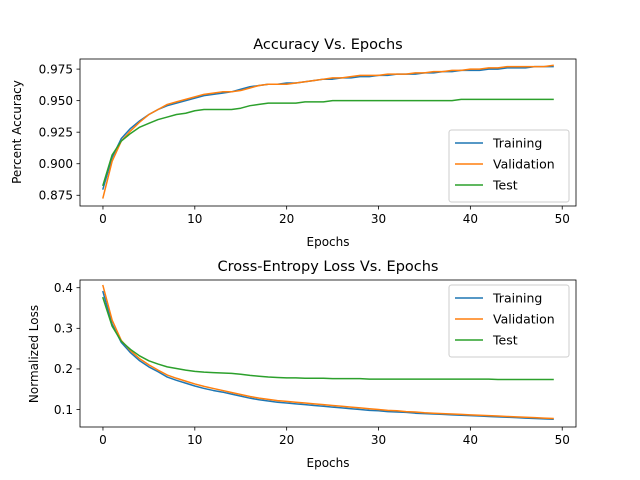 The image size is (640, 480). Describe the element at coordinates (470, 219) in the screenshot. I see `accuracy-x-tick-label: 40` at that location.